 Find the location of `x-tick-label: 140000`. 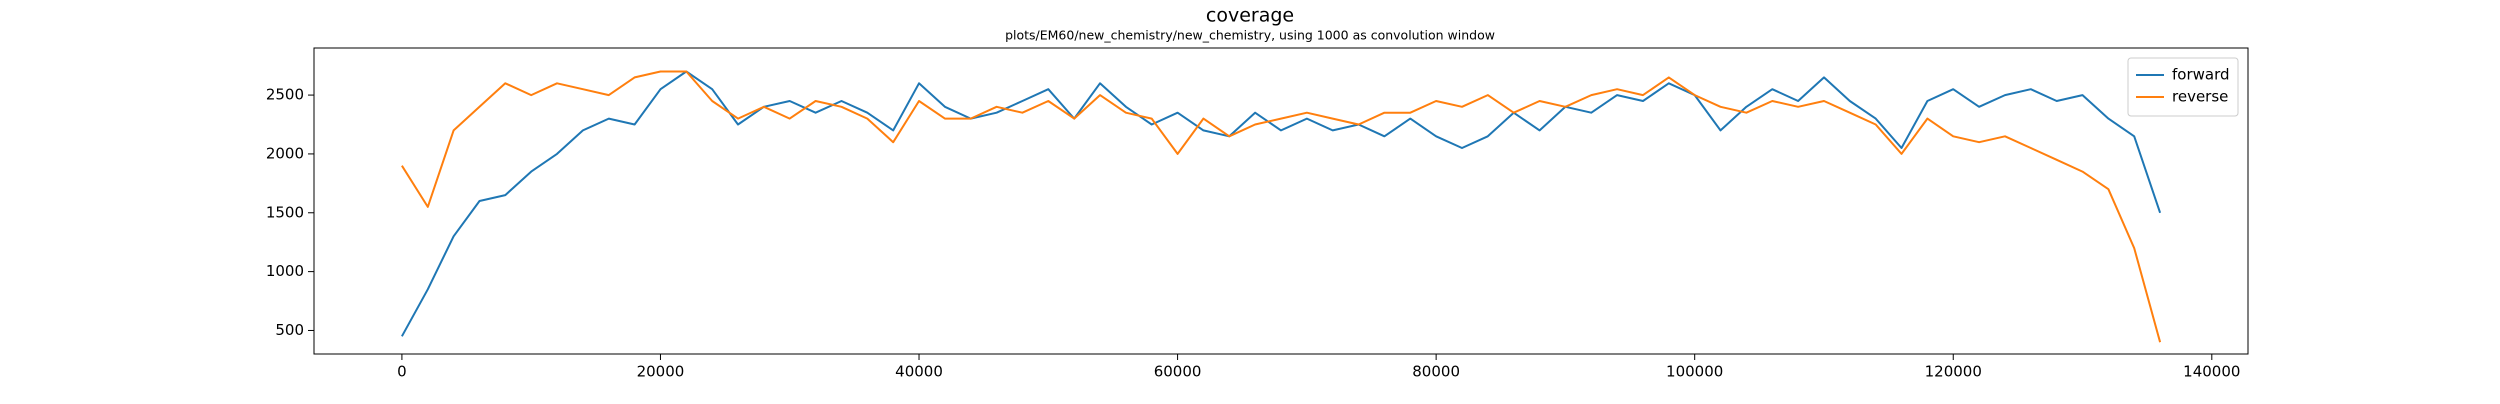

x-tick-label: 140000 is located at coordinates (2211, 372).